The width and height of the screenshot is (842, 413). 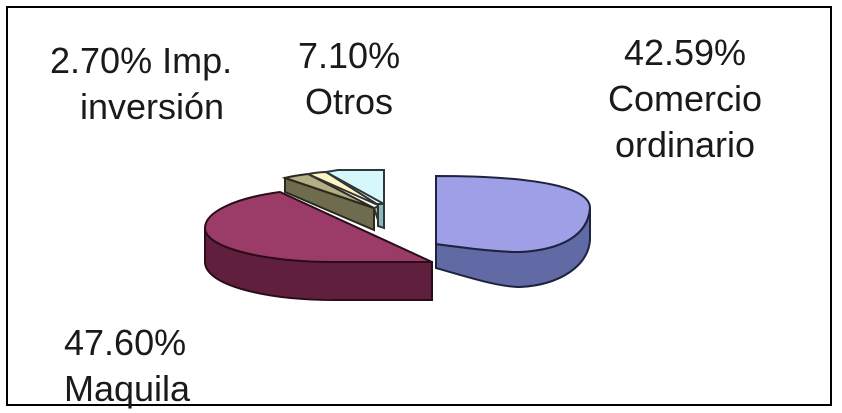 I want to click on label-comercio-line2: Comercio, so click(x=685, y=98).